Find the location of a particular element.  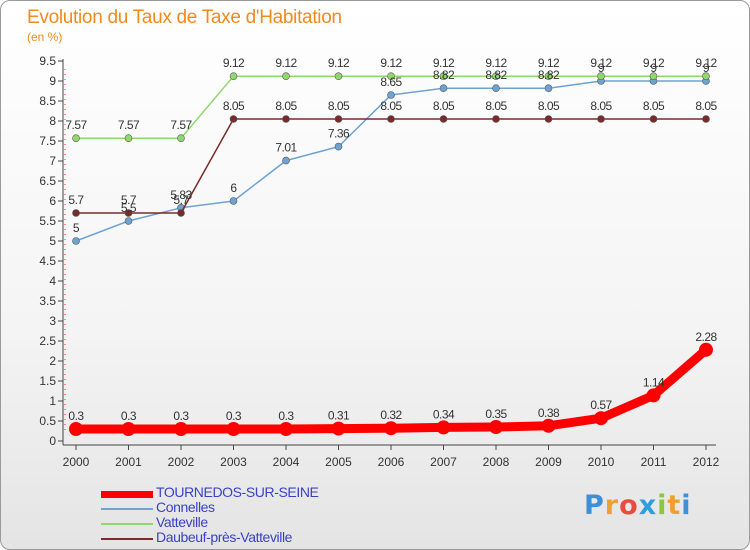

data-label: 5.5 is located at coordinates (129, 208).